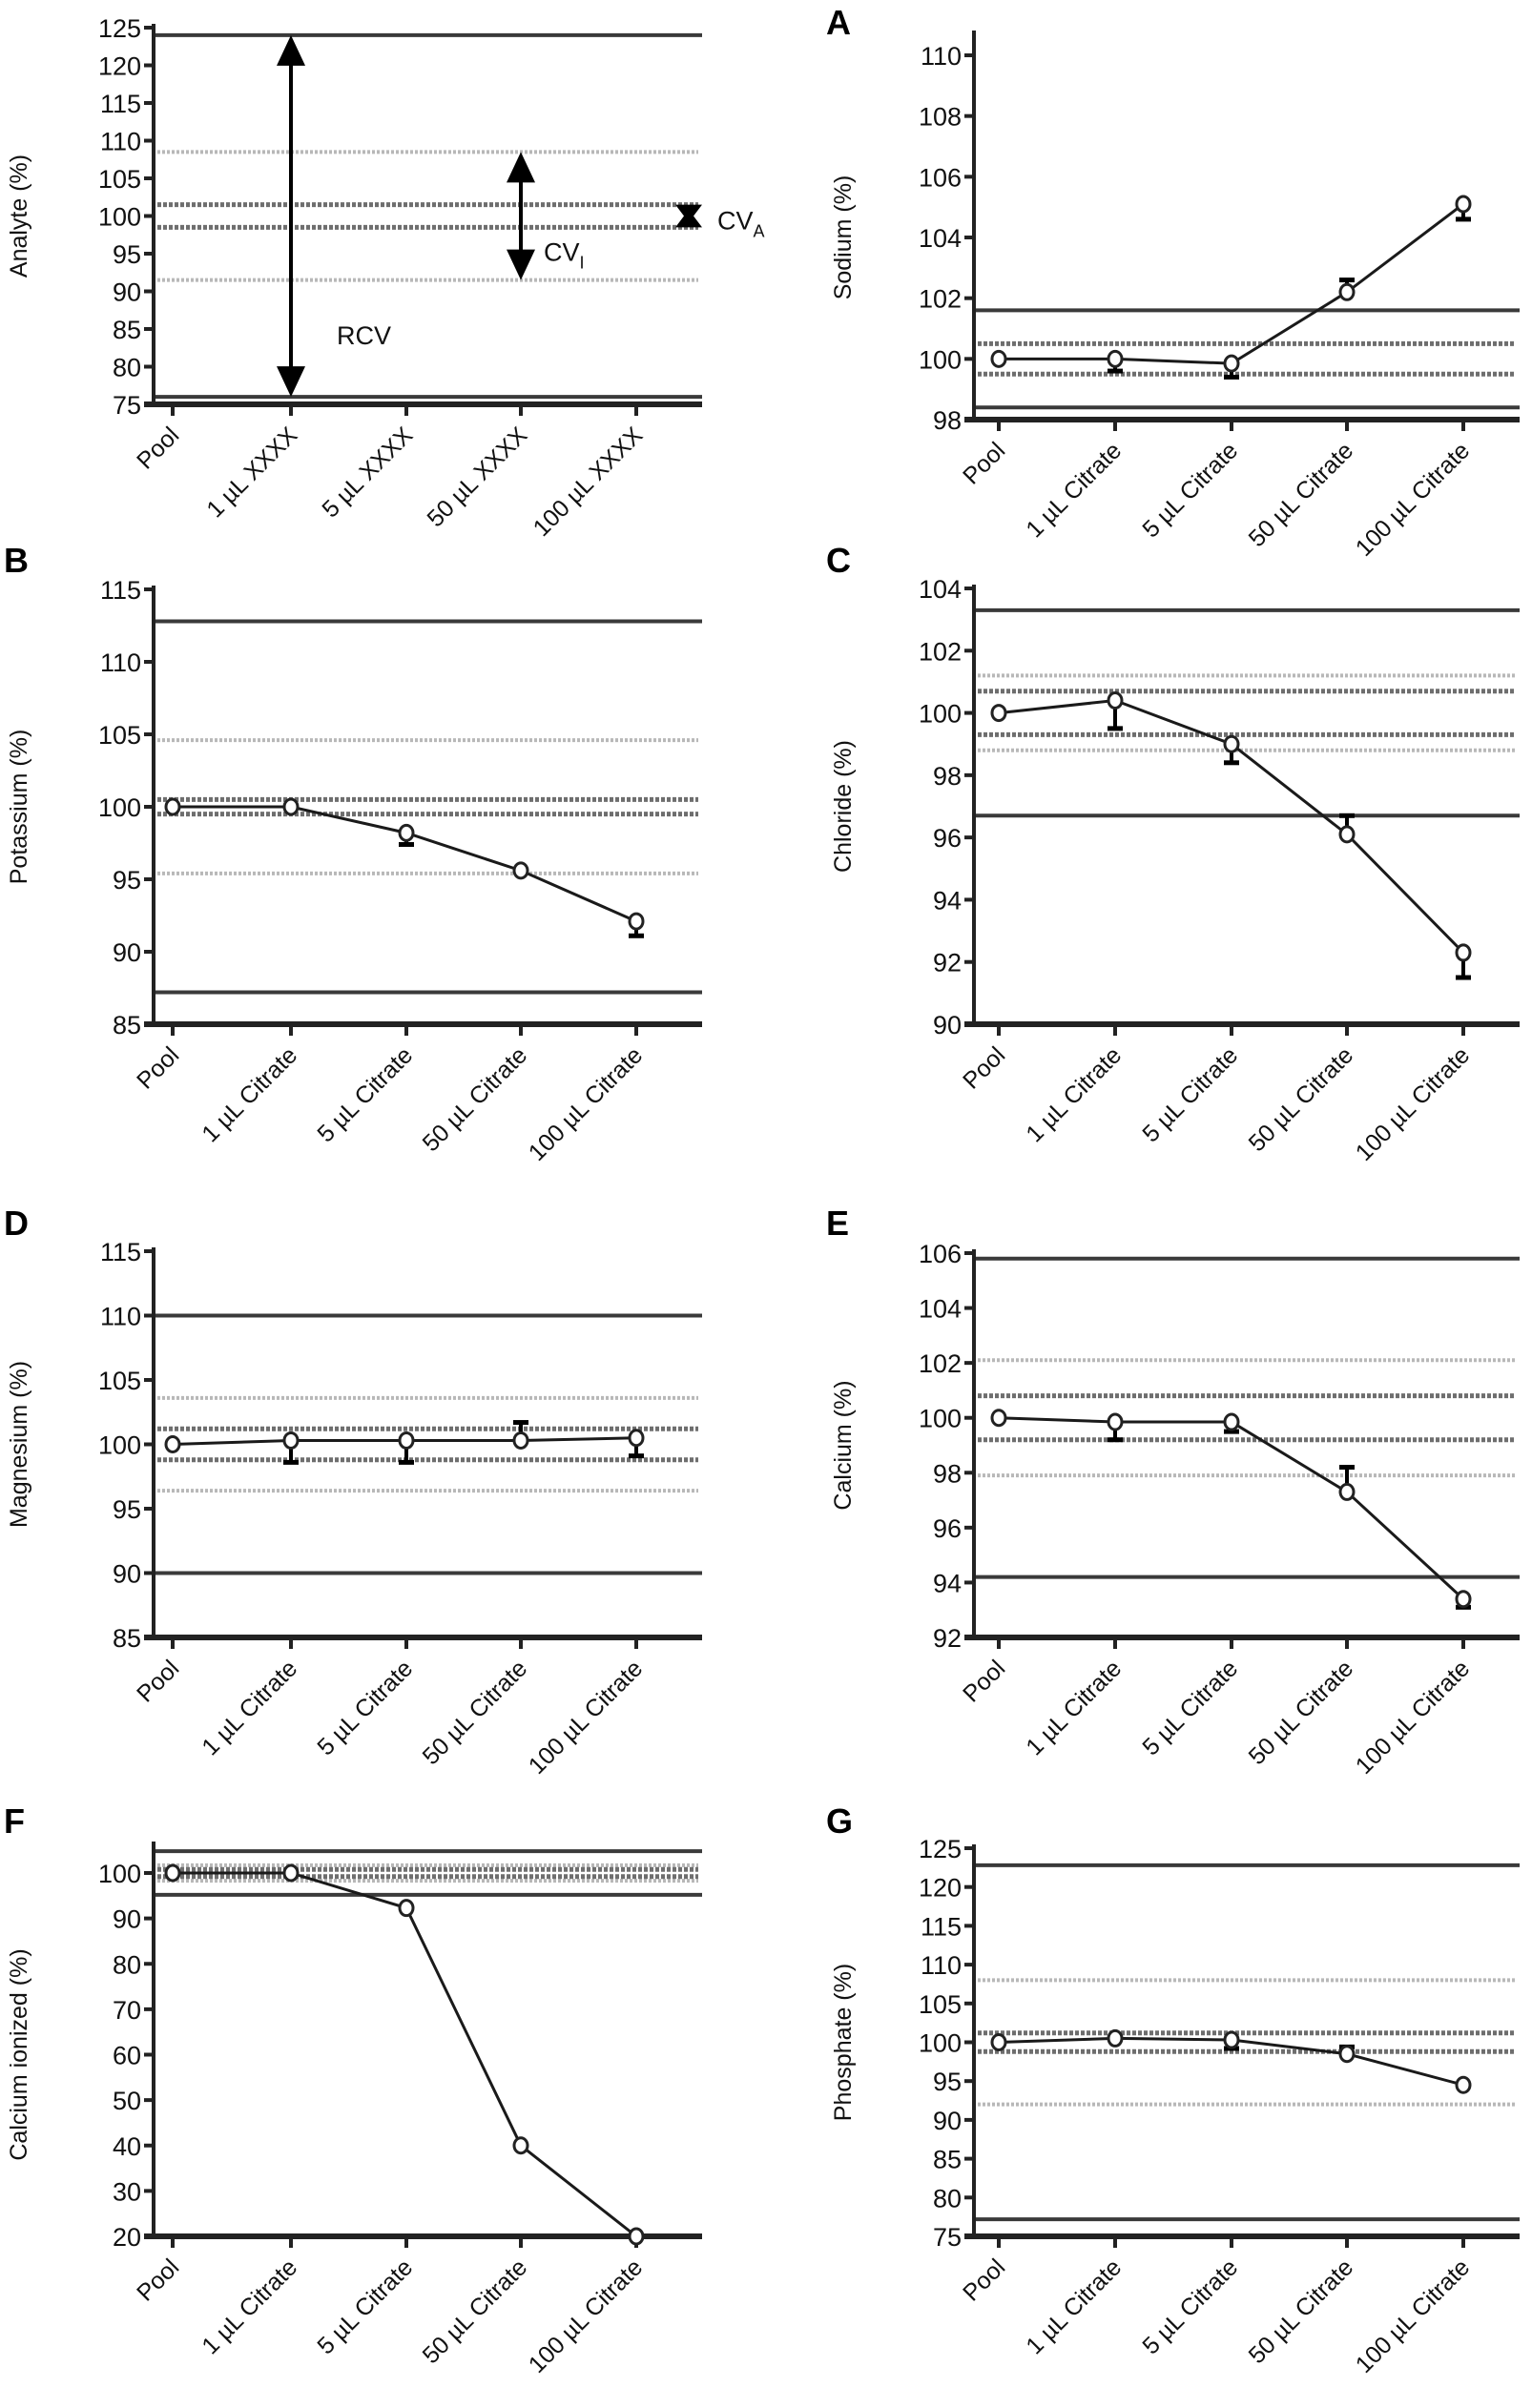  I want to click on y-axis-title: Sodium (%), so click(844, 237).